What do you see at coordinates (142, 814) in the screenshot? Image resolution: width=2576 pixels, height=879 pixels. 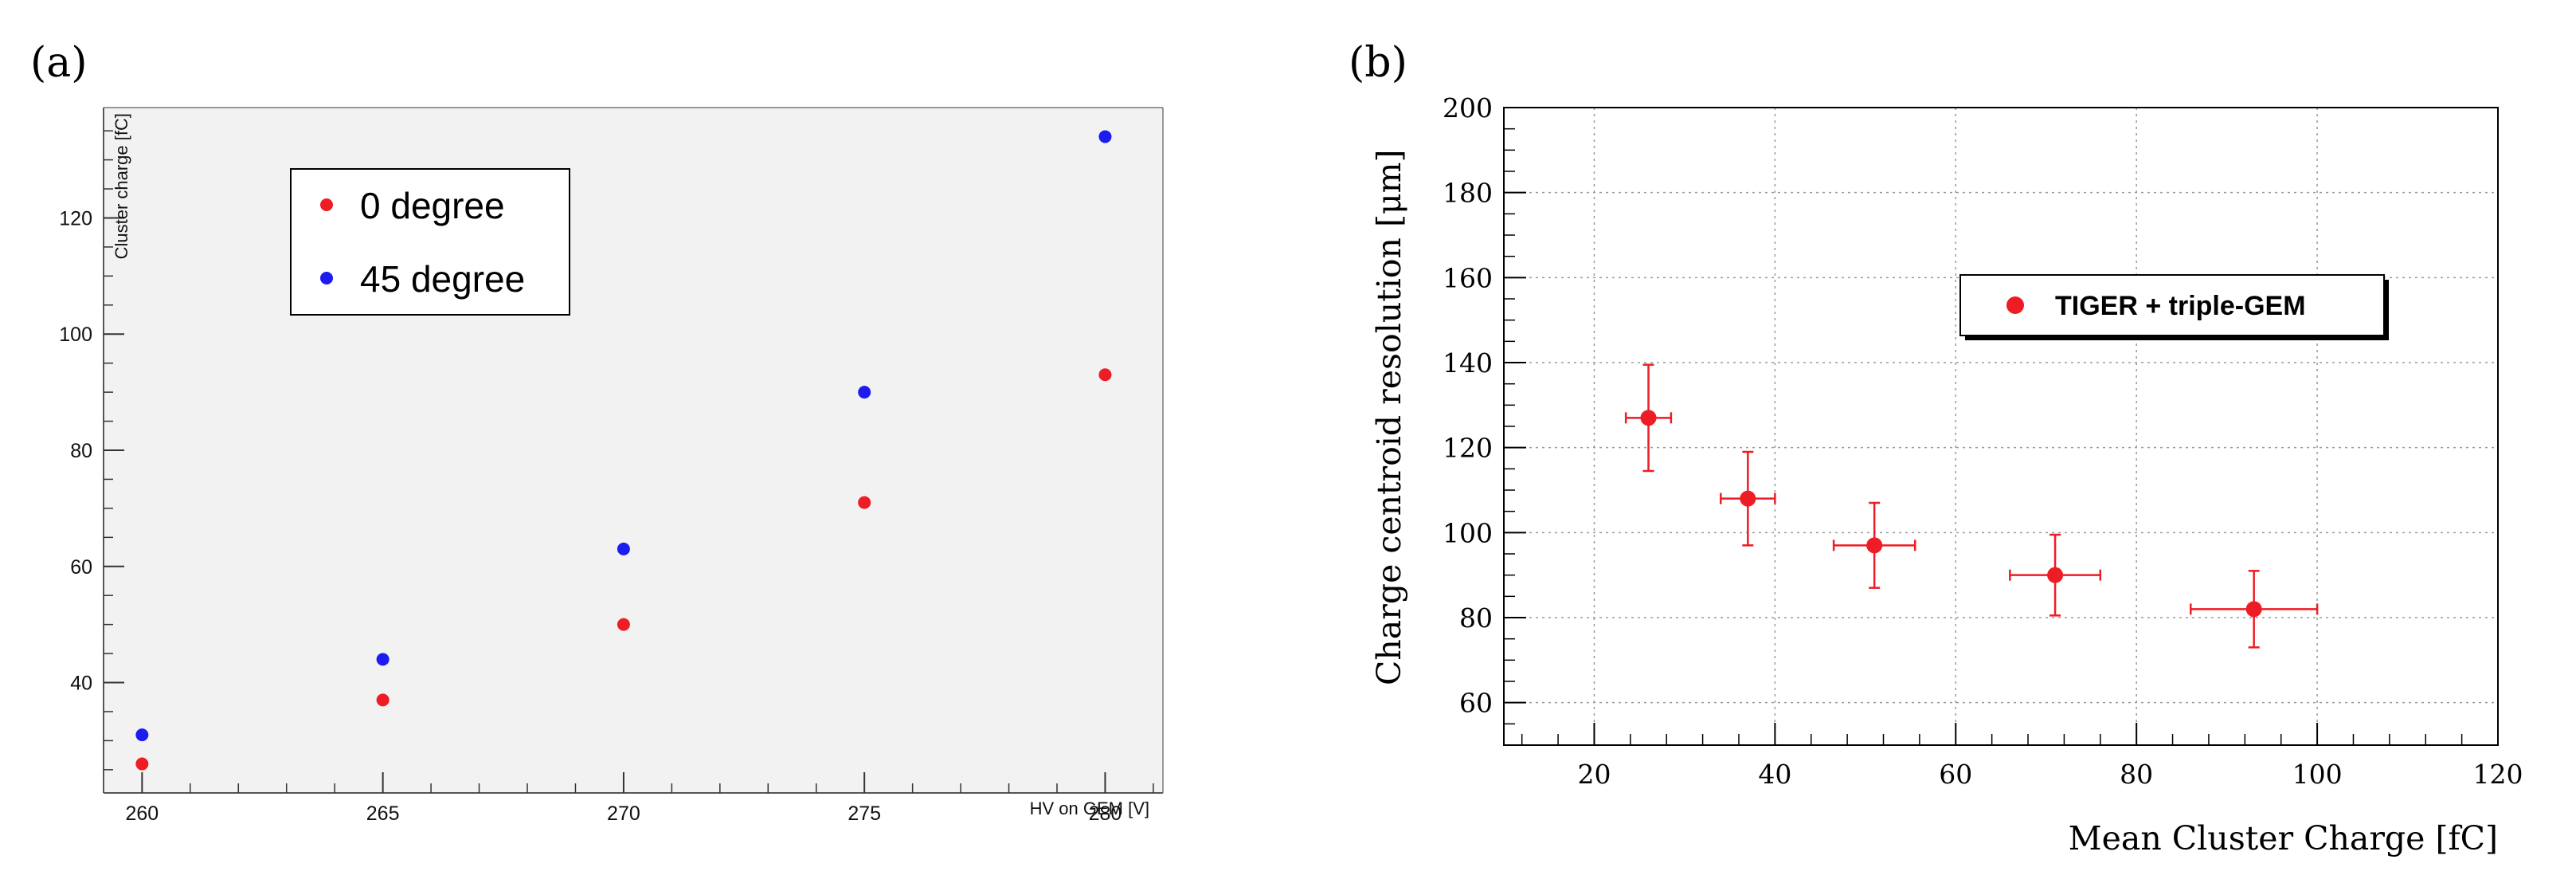 I see `chart-a-x-tick-label: 260` at bounding box center [142, 814].